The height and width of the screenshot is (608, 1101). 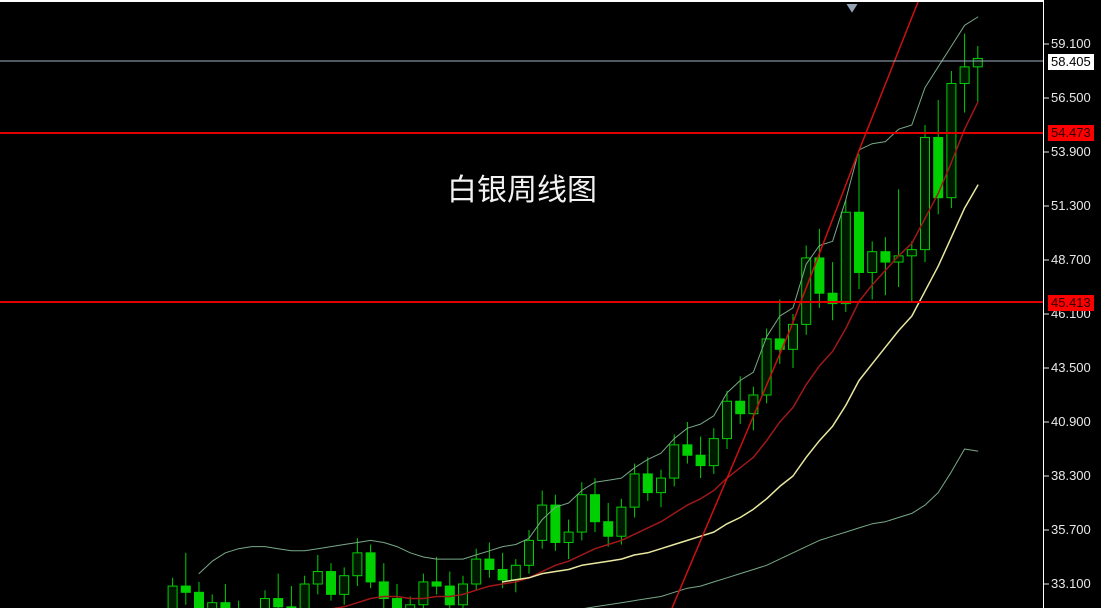 What do you see at coordinates (1071, 475) in the screenshot?
I see `axis-tick-label: 38.300` at bounding box center [1071, 475].